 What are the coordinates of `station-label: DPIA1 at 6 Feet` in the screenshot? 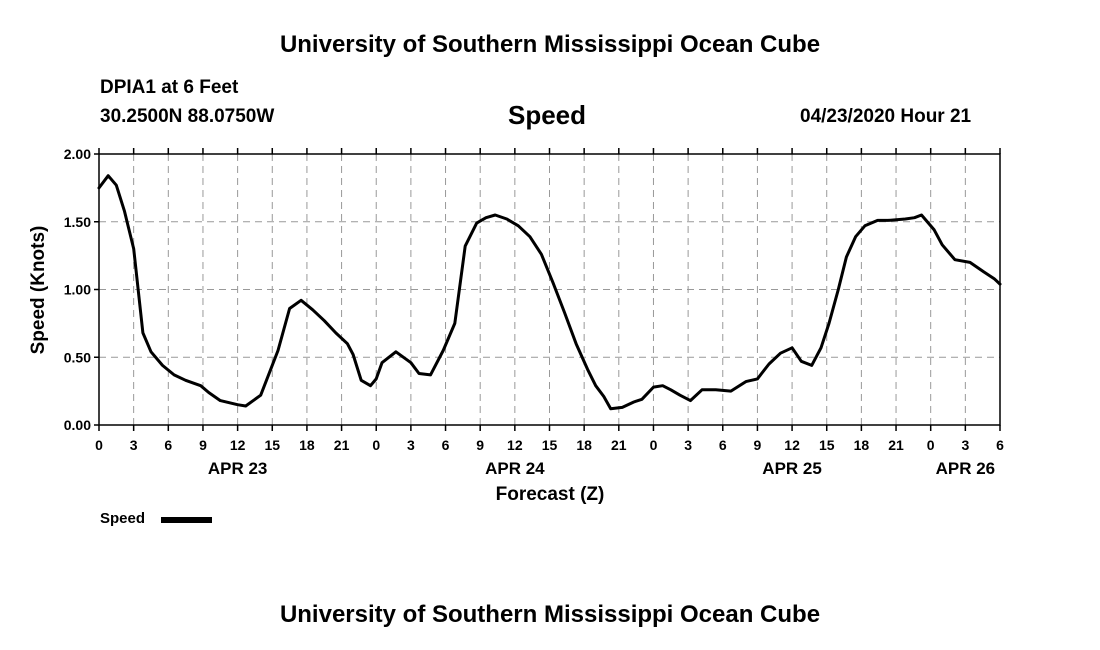 It's located at (169, 87).